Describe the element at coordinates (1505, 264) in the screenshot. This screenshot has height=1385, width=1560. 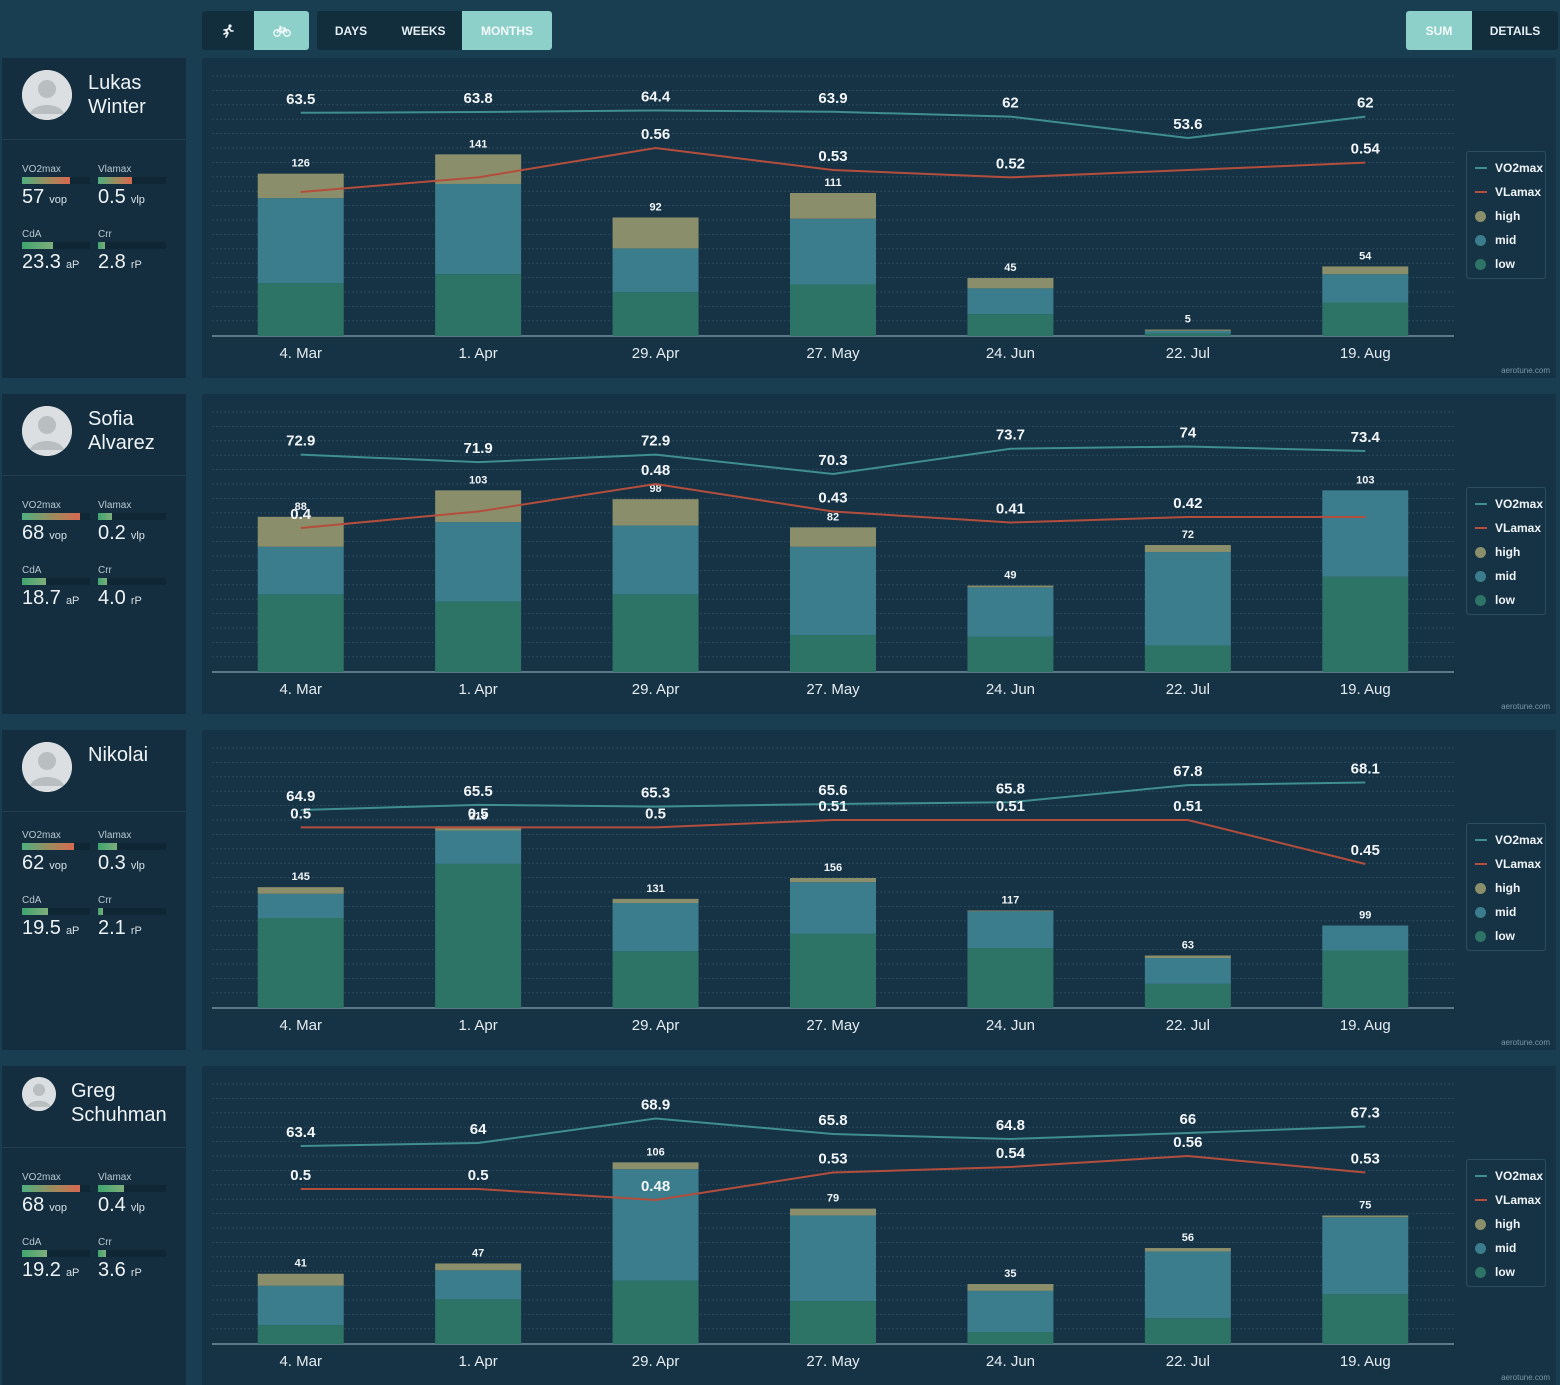
I see `legend-label: low` at that location.